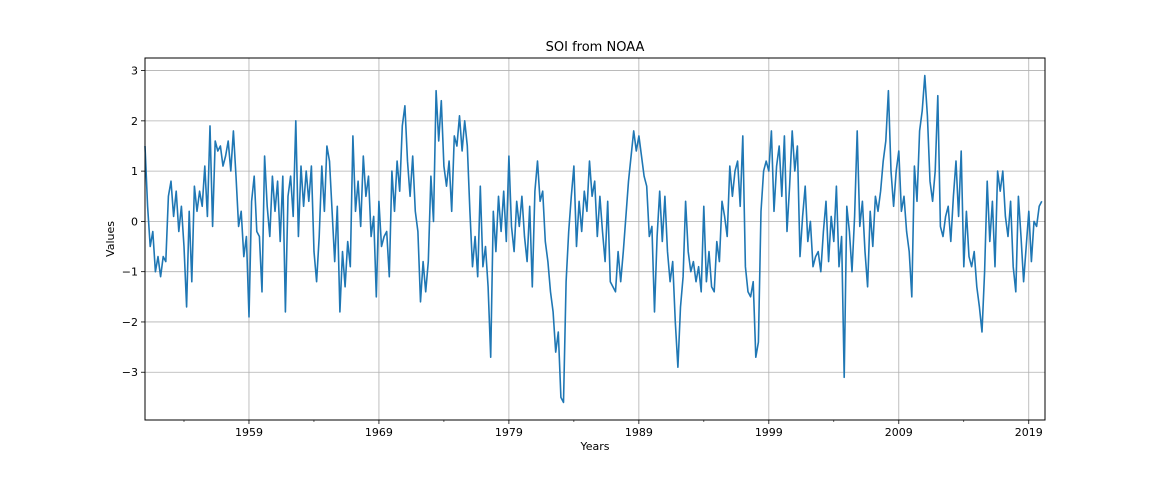 Image resolution: width=1160 pixels, height=480 pixels. Describe the element at coordinates (134, 71) in the screenshot. I see `y-tick-label: 3` at that location.